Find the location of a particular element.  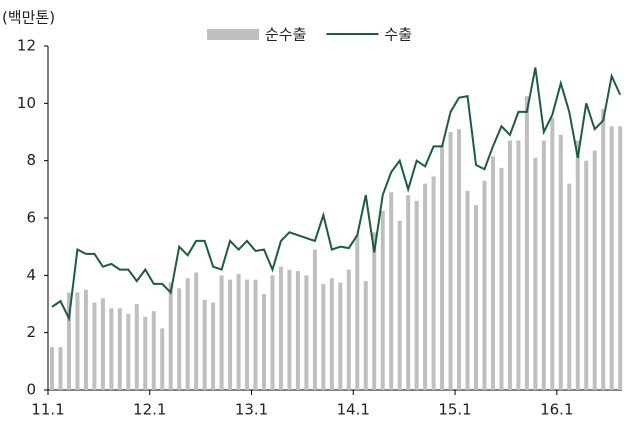

y-tick-label: 0 is located at coordinates (31, 390).